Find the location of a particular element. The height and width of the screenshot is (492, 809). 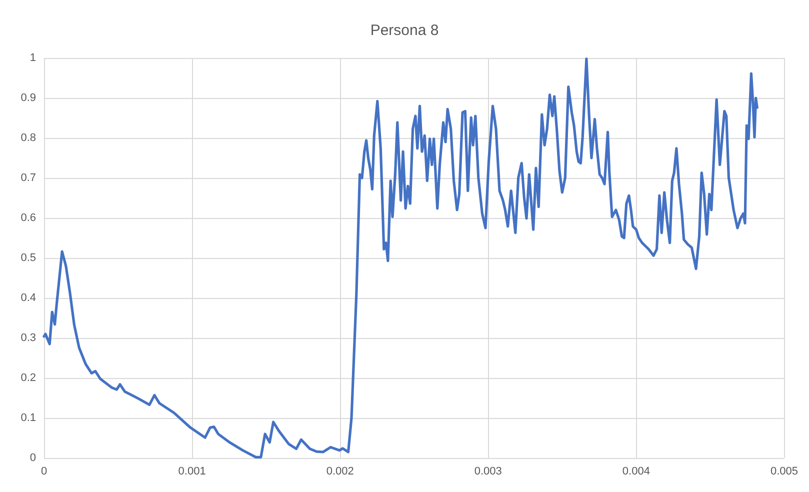

y-tick-label: 0.7 is located at coordinates (28, 178).